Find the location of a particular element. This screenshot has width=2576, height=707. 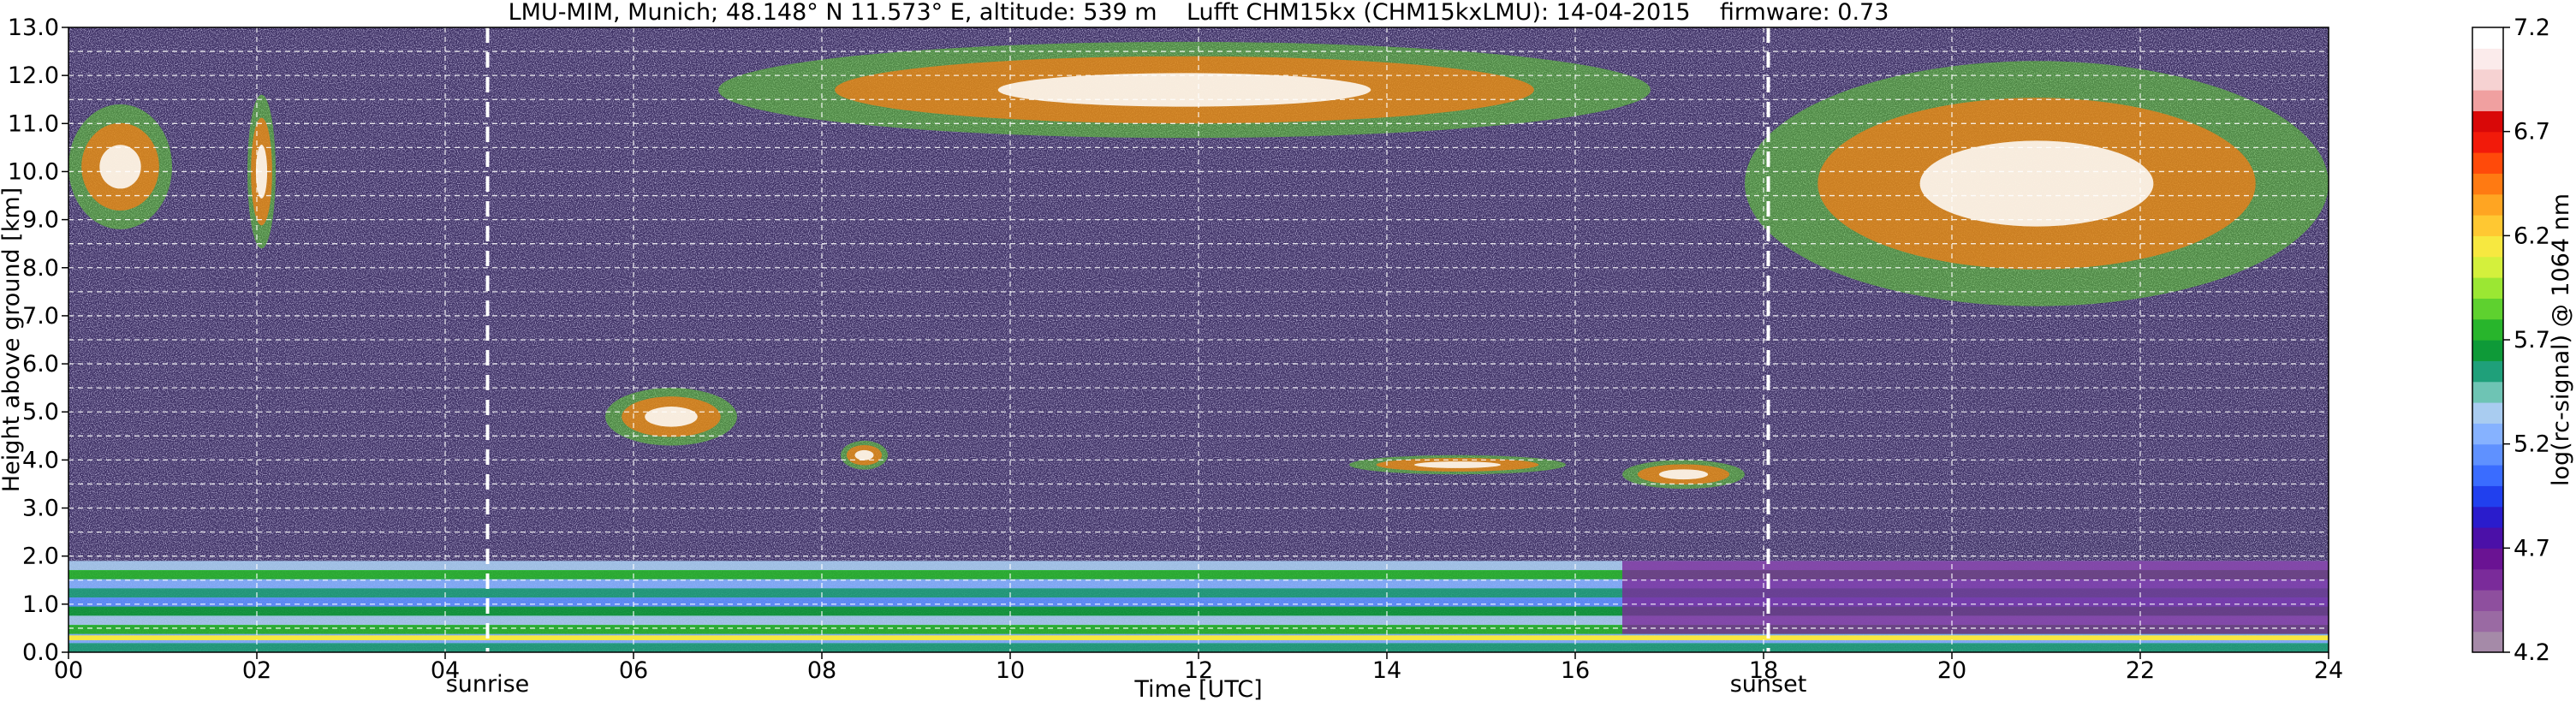

colorbar-tick-label: 6.2 is located at coordinates (2532, 236).